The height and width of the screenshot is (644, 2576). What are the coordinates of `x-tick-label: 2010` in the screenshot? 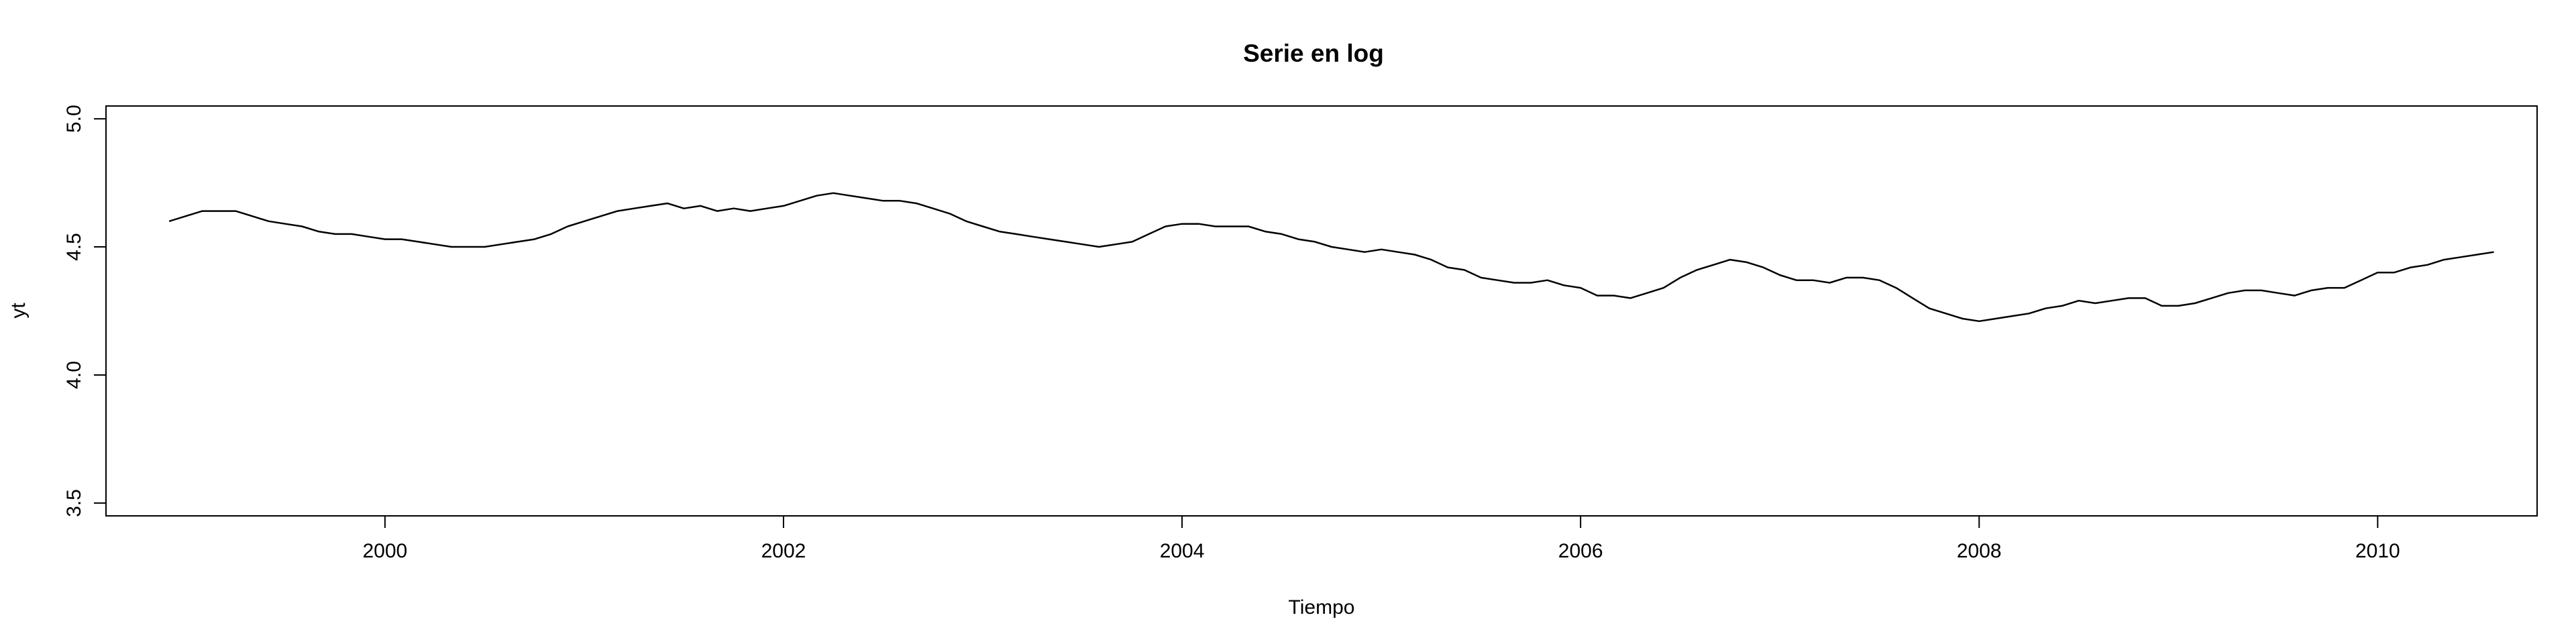 It's located at (2377, 551).